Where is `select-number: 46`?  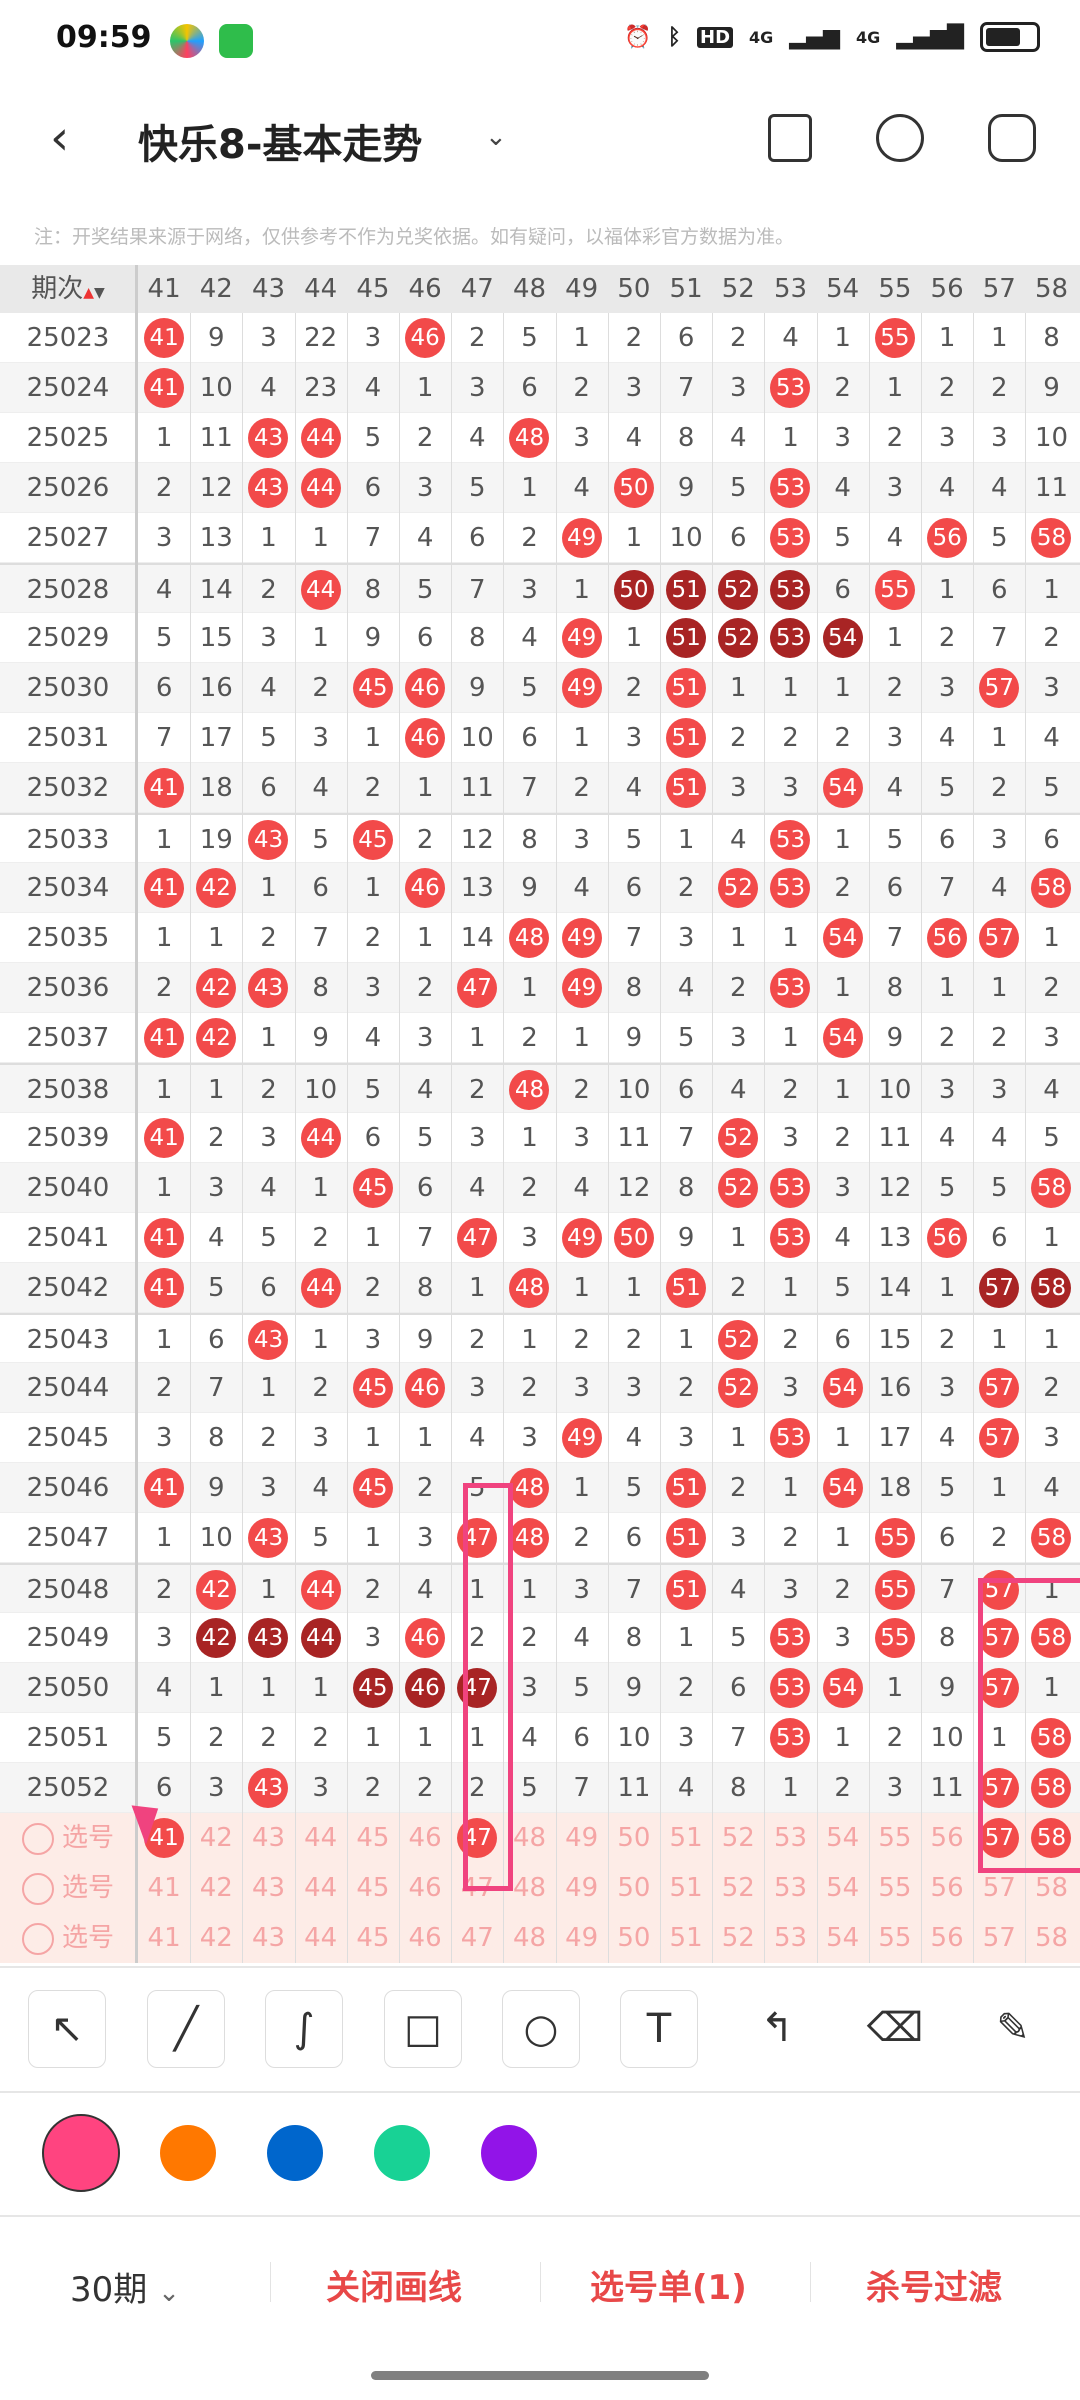
select-number: 46 is located at coordinates (425, 1838).